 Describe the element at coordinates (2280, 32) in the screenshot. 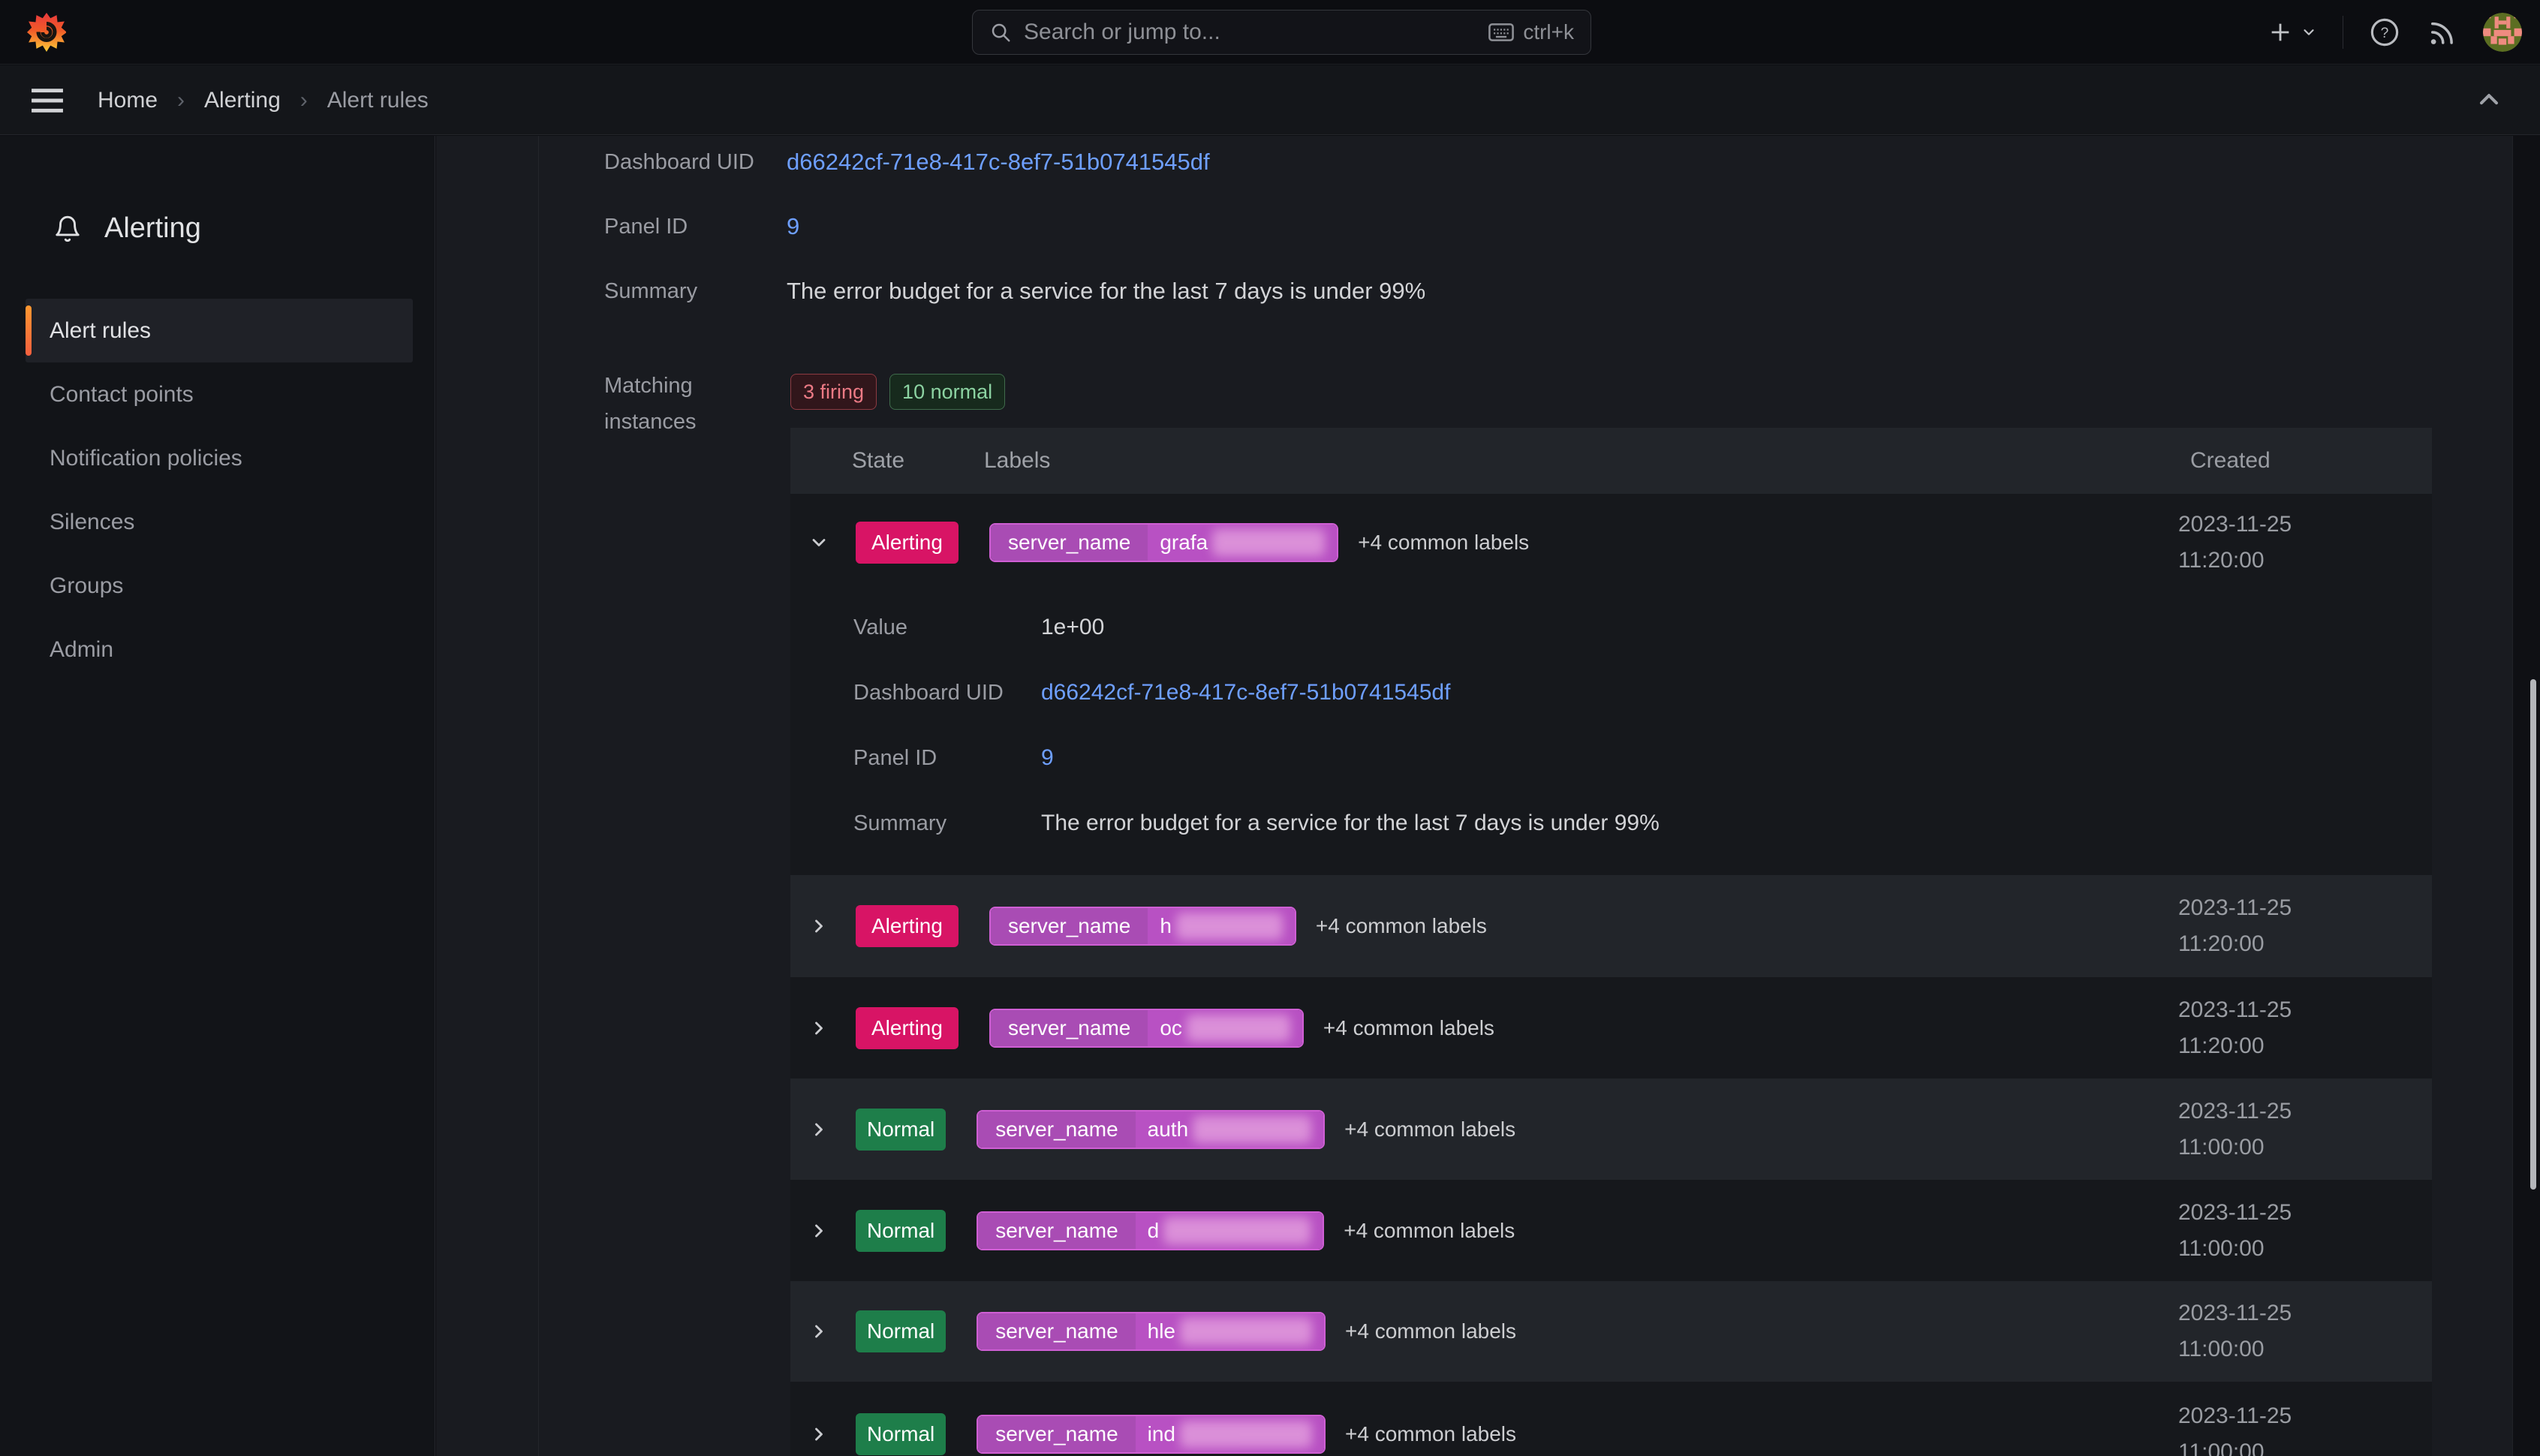

I see `plus-icon` at that location.